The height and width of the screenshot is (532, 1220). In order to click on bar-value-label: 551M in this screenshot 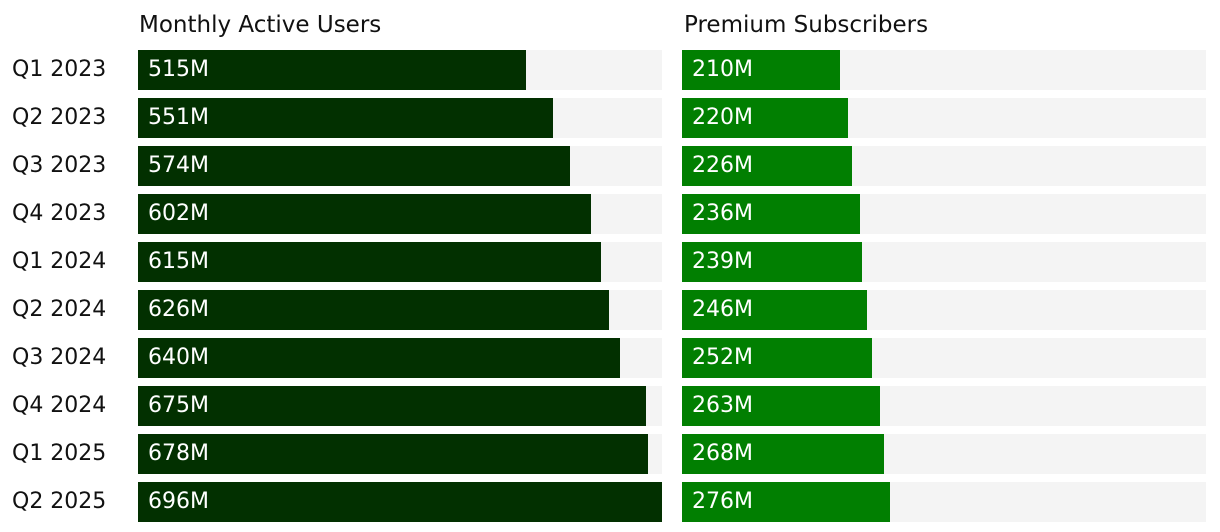, I will do `click(178, 117)`.